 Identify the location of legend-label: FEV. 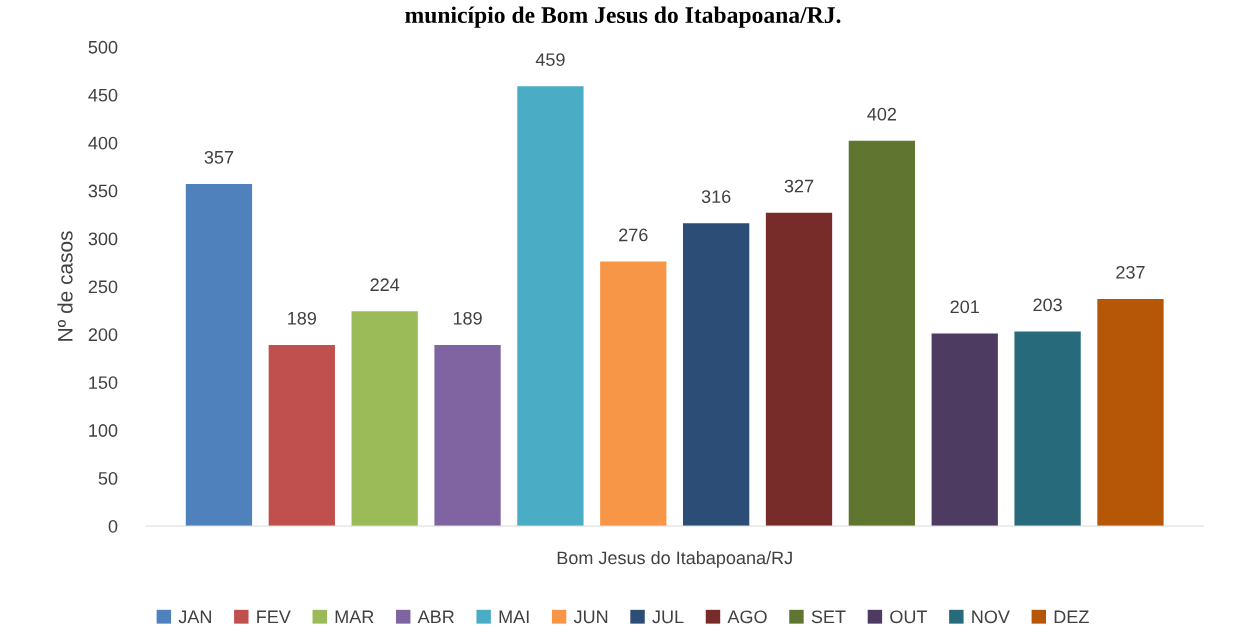
(274, 616).